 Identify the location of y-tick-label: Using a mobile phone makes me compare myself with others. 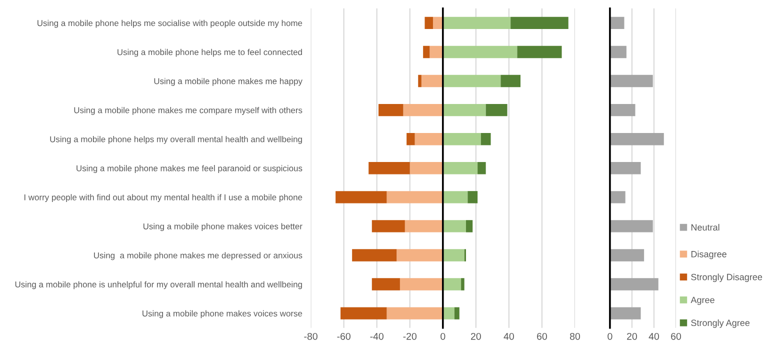
(188, 110).